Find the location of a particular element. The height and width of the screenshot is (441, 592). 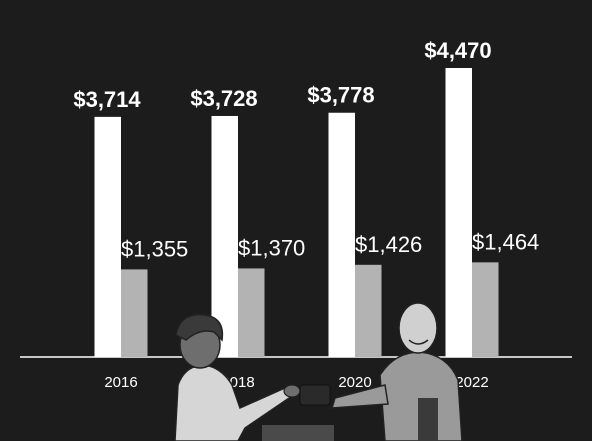

value-label: $1,464 is located at coordinates (505, 241).